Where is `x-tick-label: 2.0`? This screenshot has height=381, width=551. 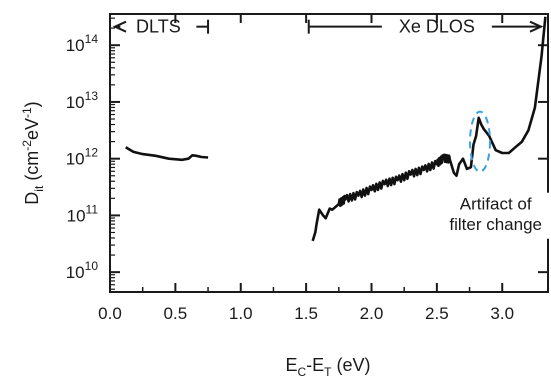 x-tick-label: 2.0 is located at coordinates (372, 313).